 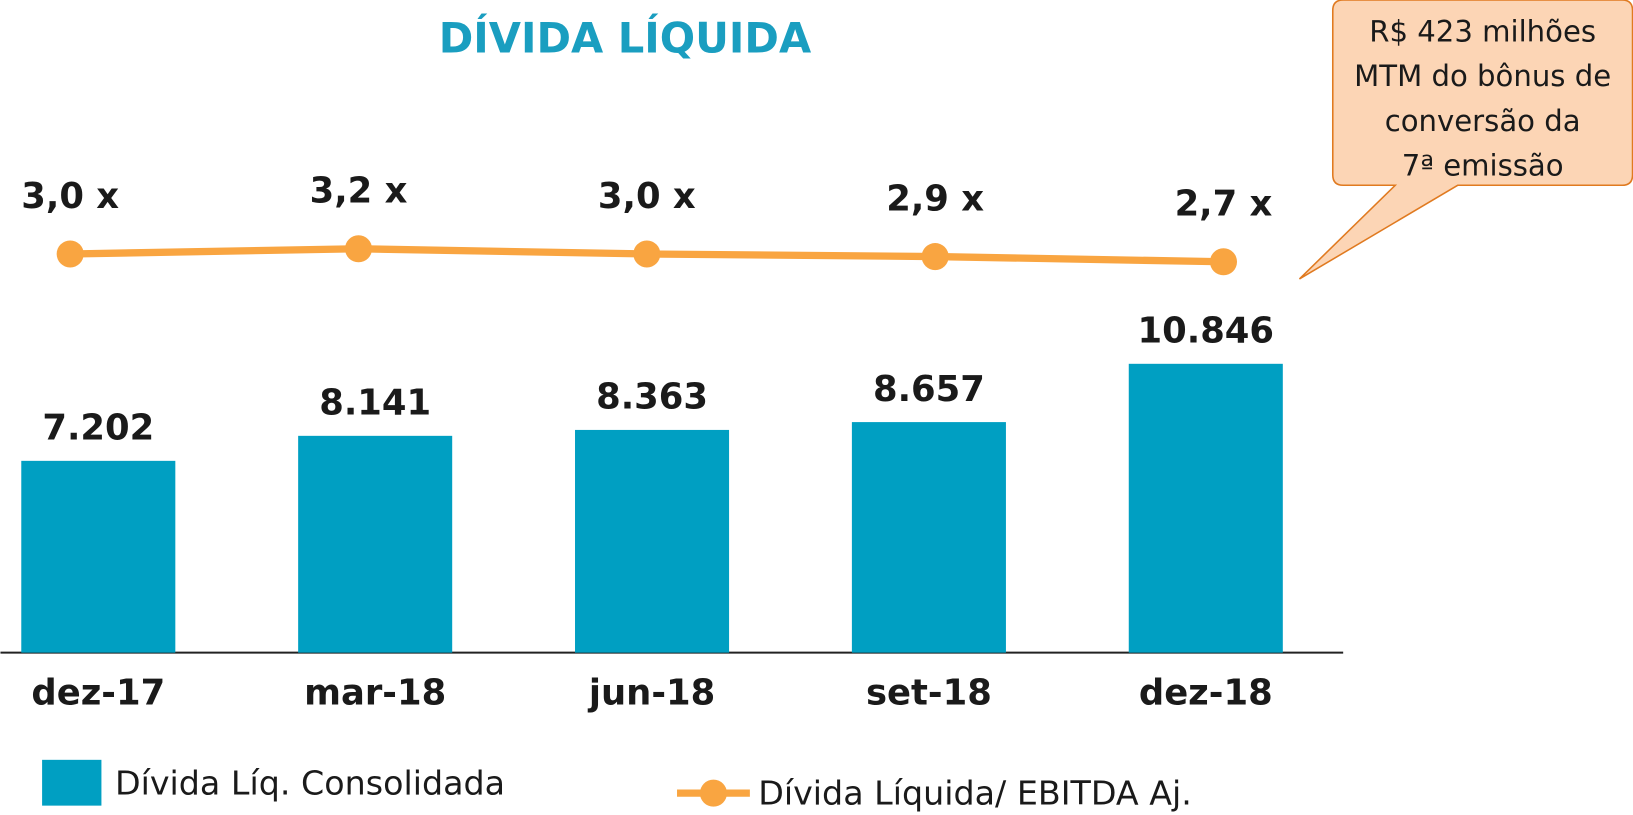 I want to click on legend-label: Dívida Líquida/ EBITDA Aj., so click(x=975, y=793).